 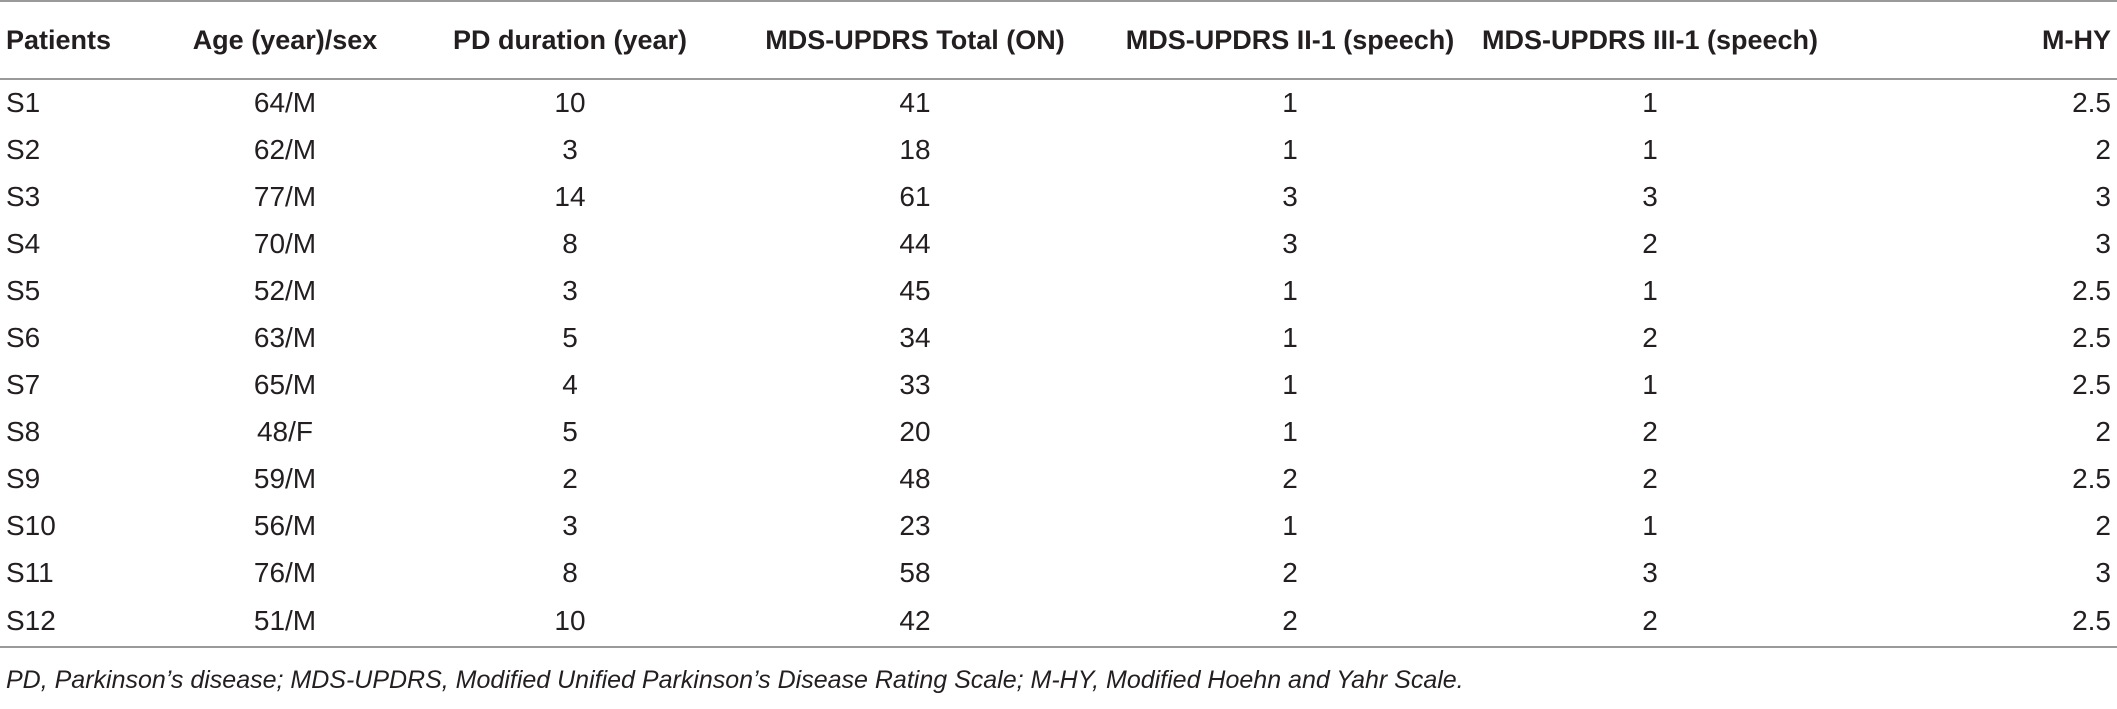 I want to click on header-mds-updrs-ii-1: MDS-UPDRS II-1 (speech), so click(x=1290, y=40).